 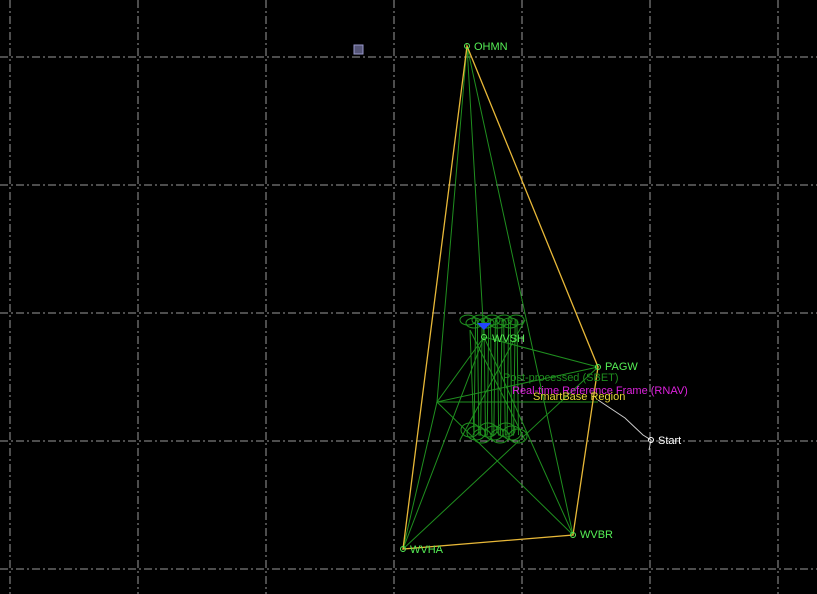 I want to click on station-label: WVBR, so click(x=596, y=535).